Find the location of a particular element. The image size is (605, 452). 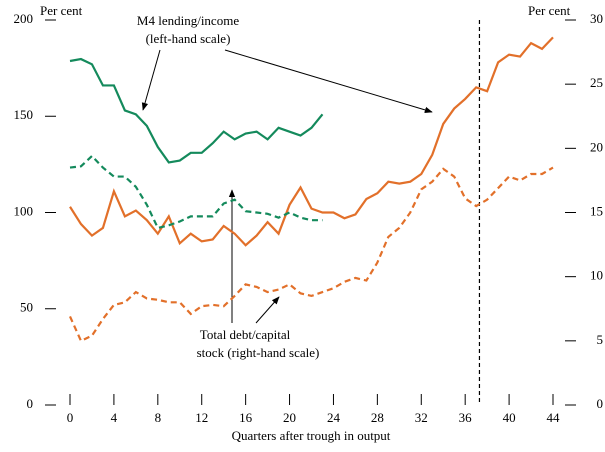

x-tick-label: 4 is located at coordinates (114, 417).